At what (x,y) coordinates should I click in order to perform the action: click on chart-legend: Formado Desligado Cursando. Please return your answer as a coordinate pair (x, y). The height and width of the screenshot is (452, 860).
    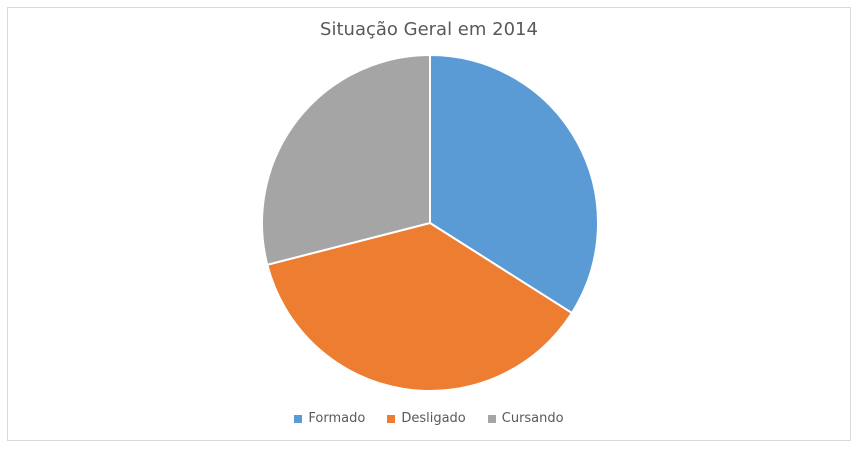
    Looking at the image, I should click on (429, 418).